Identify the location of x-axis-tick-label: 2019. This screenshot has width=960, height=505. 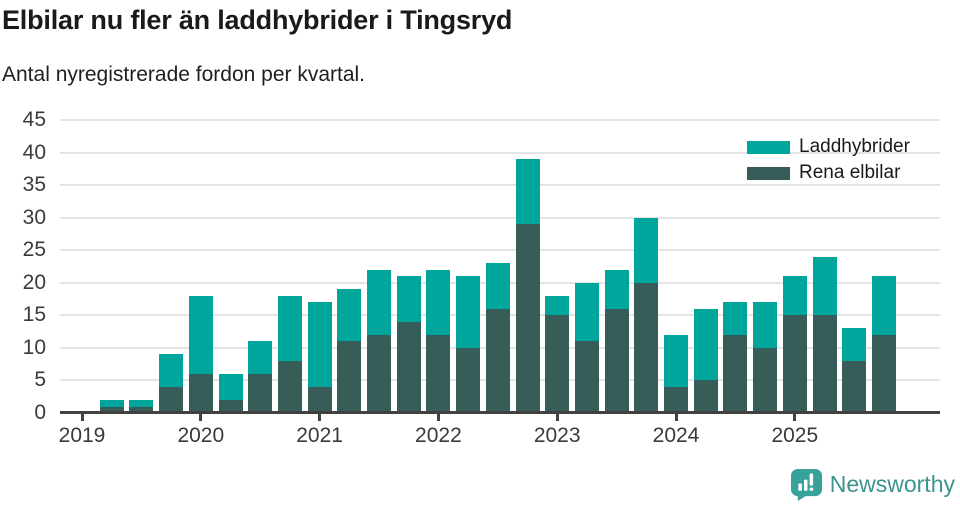
(82, 435).